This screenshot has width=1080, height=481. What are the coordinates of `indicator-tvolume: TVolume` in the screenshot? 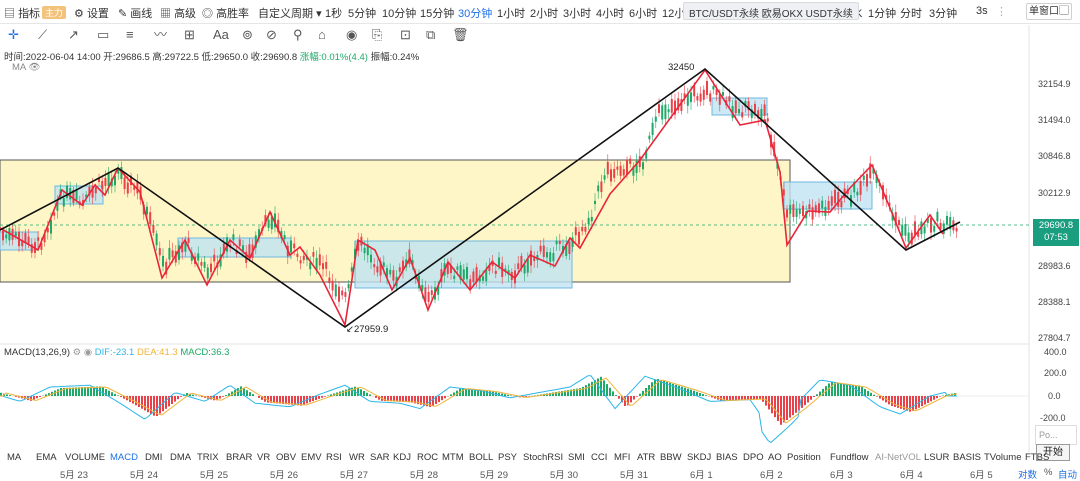 It's located at (1003, 457).